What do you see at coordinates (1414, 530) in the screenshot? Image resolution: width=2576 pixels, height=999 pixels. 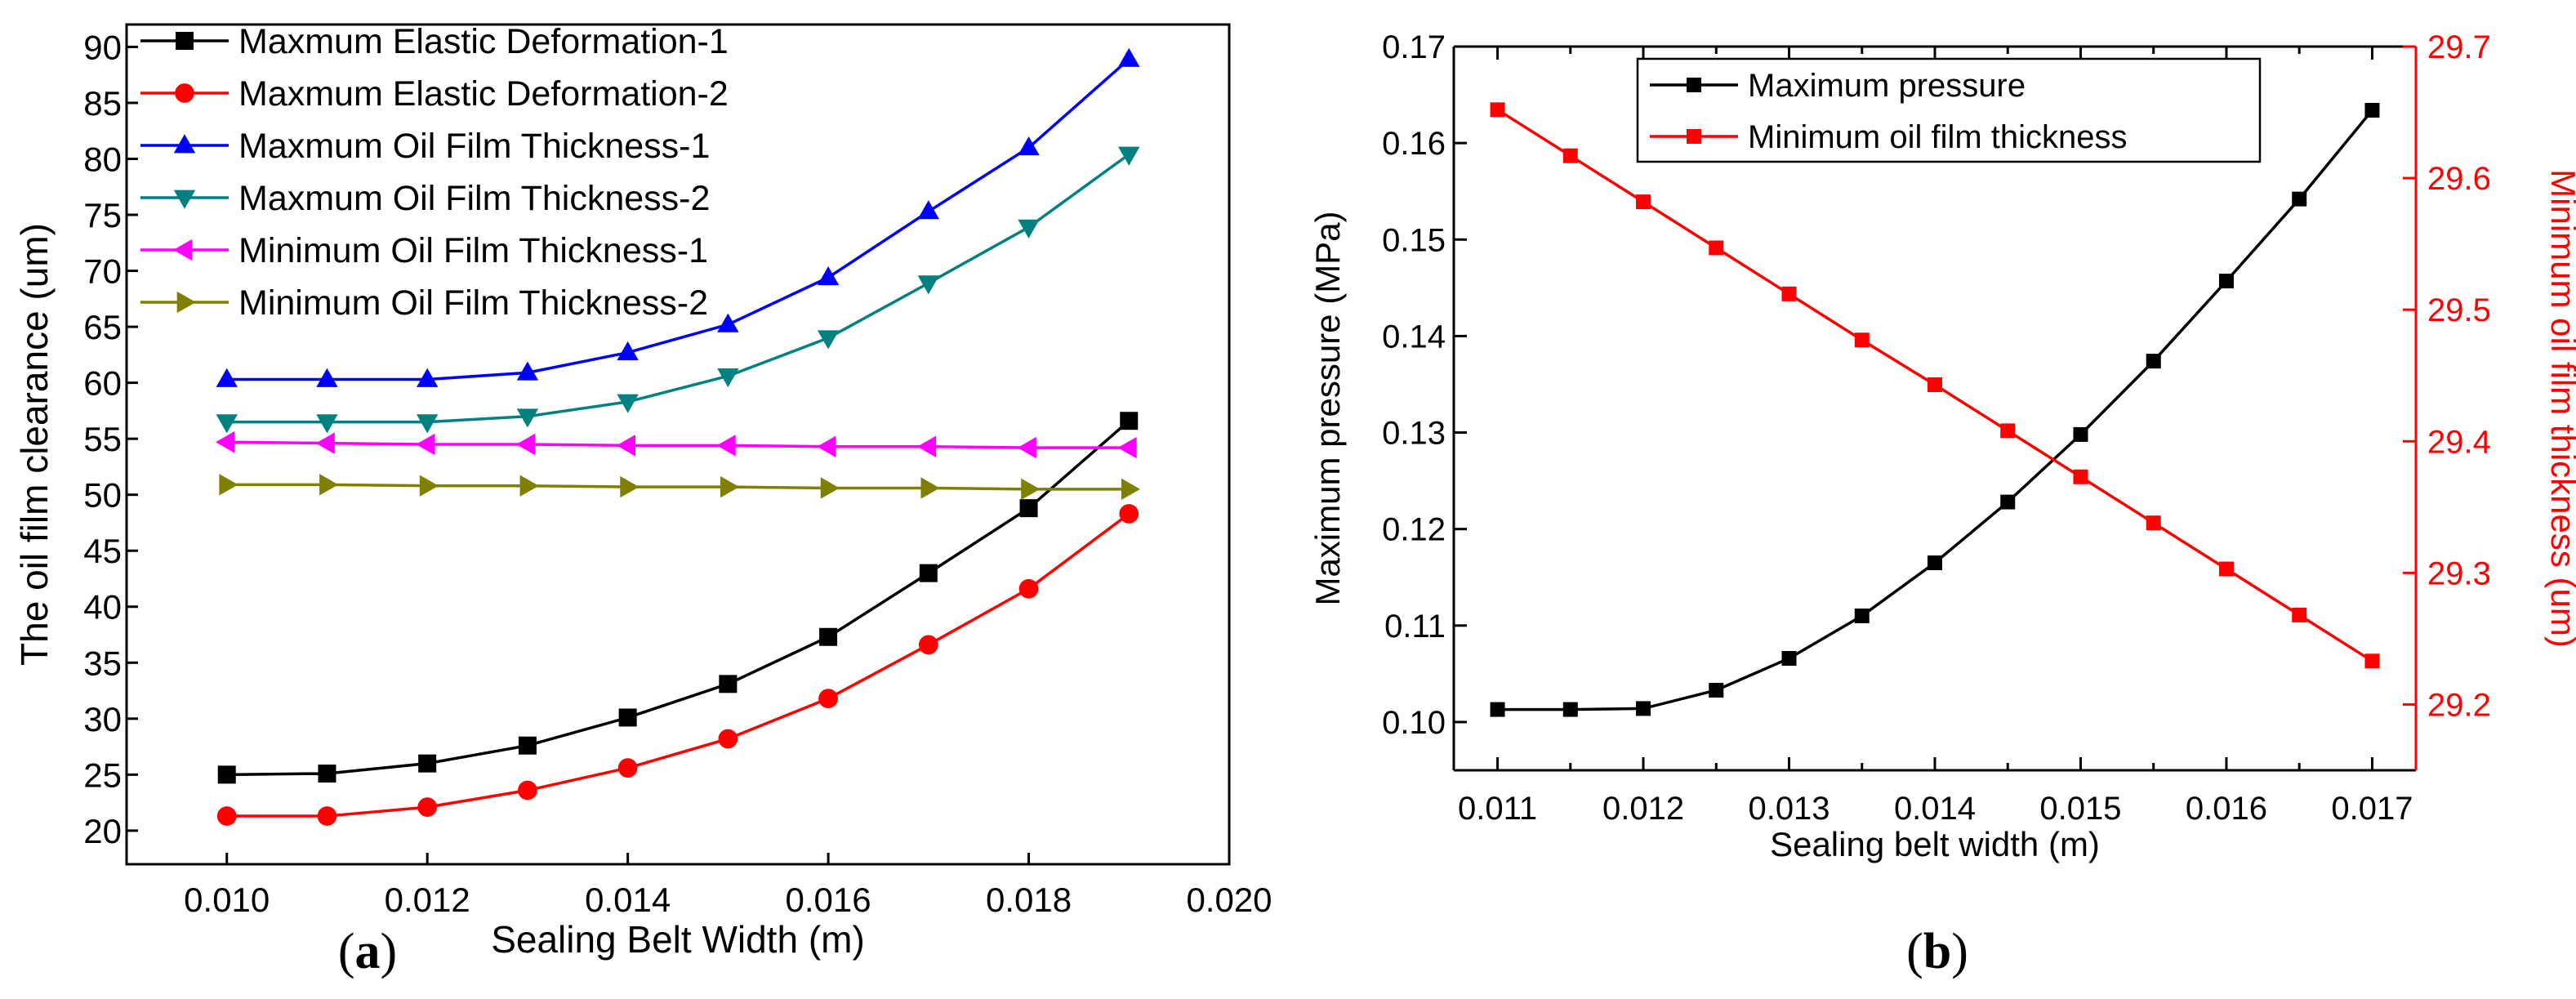 I see `y-tick-label: 0.12` at bounding box center [1414, 530].